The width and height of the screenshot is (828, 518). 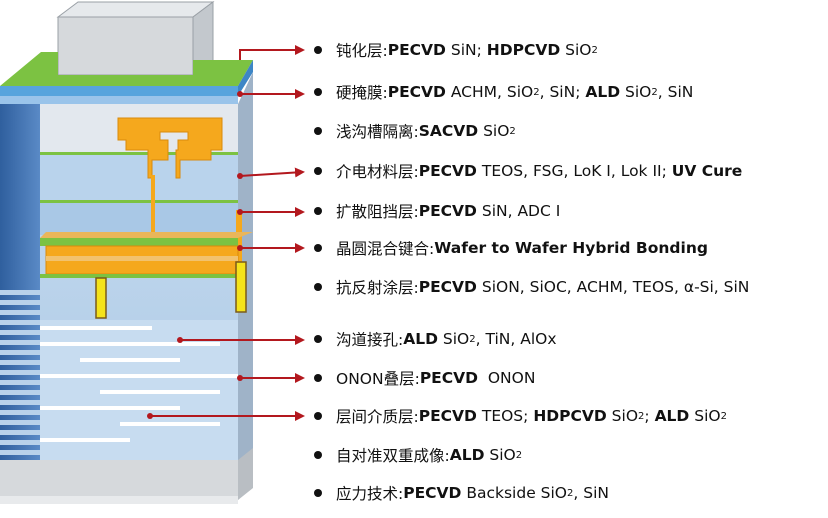 What do you see at coordinates (370, 340) in the screenshot?
I see `label-chinese: 沟道接孔:` at bounding box center [370, 340].